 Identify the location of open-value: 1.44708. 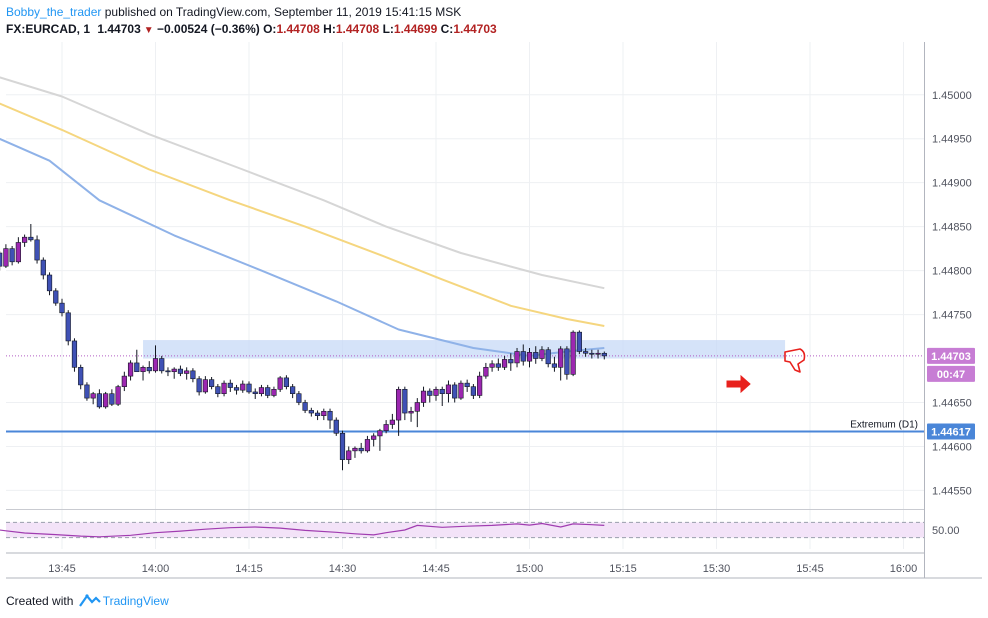
(298, 29).